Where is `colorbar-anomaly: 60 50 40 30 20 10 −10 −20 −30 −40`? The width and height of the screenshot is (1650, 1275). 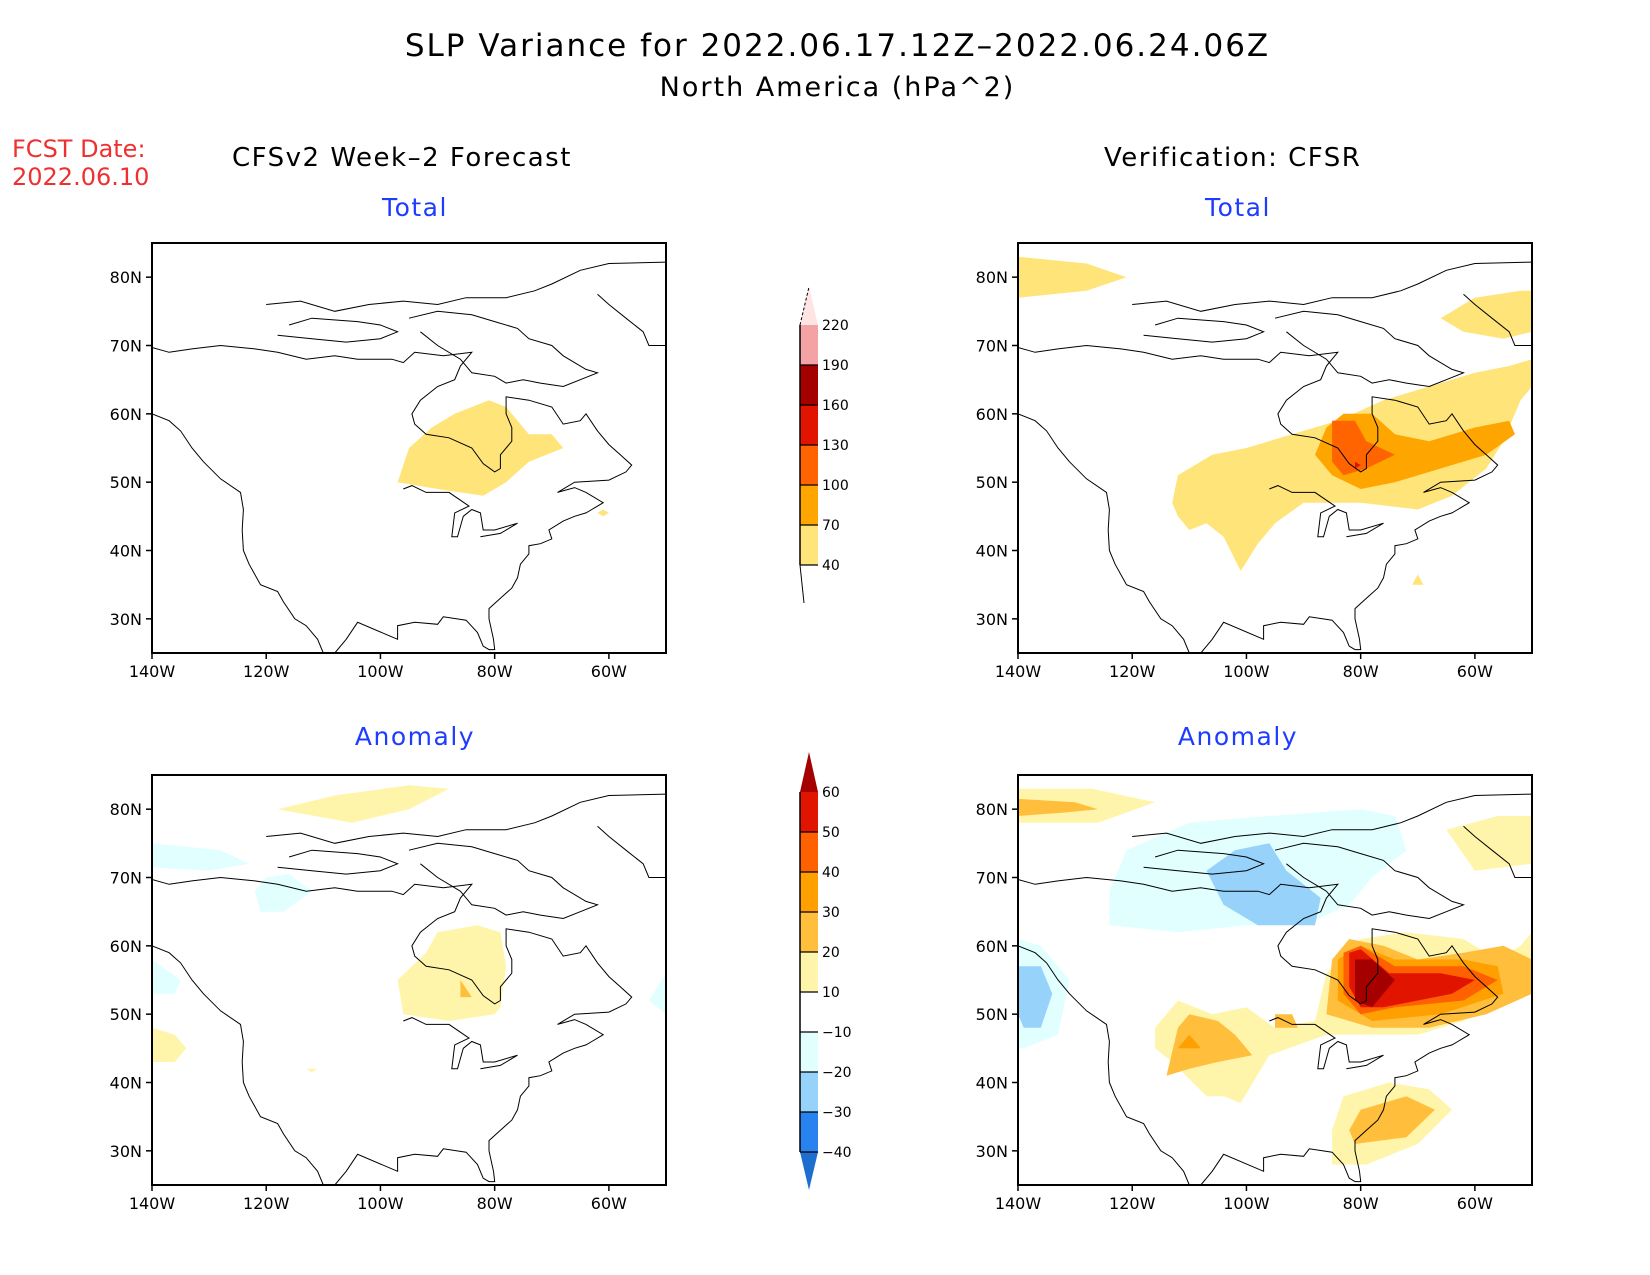
colorbar-anomaly: 60 50 40 30 20 10 −10 −20 −30 −40 is located at coordinates (825, 971).